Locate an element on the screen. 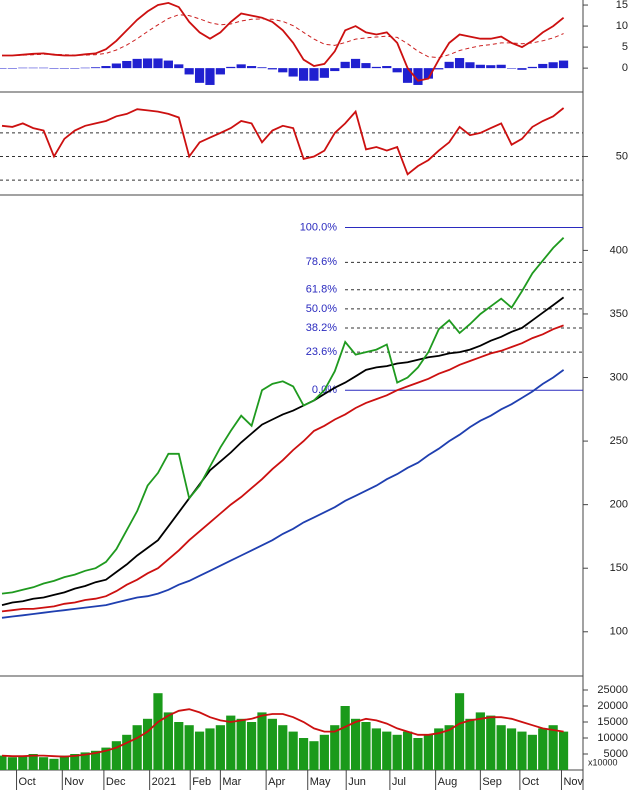  y-tick-label: 25000 is located at coordinates (612, 690).